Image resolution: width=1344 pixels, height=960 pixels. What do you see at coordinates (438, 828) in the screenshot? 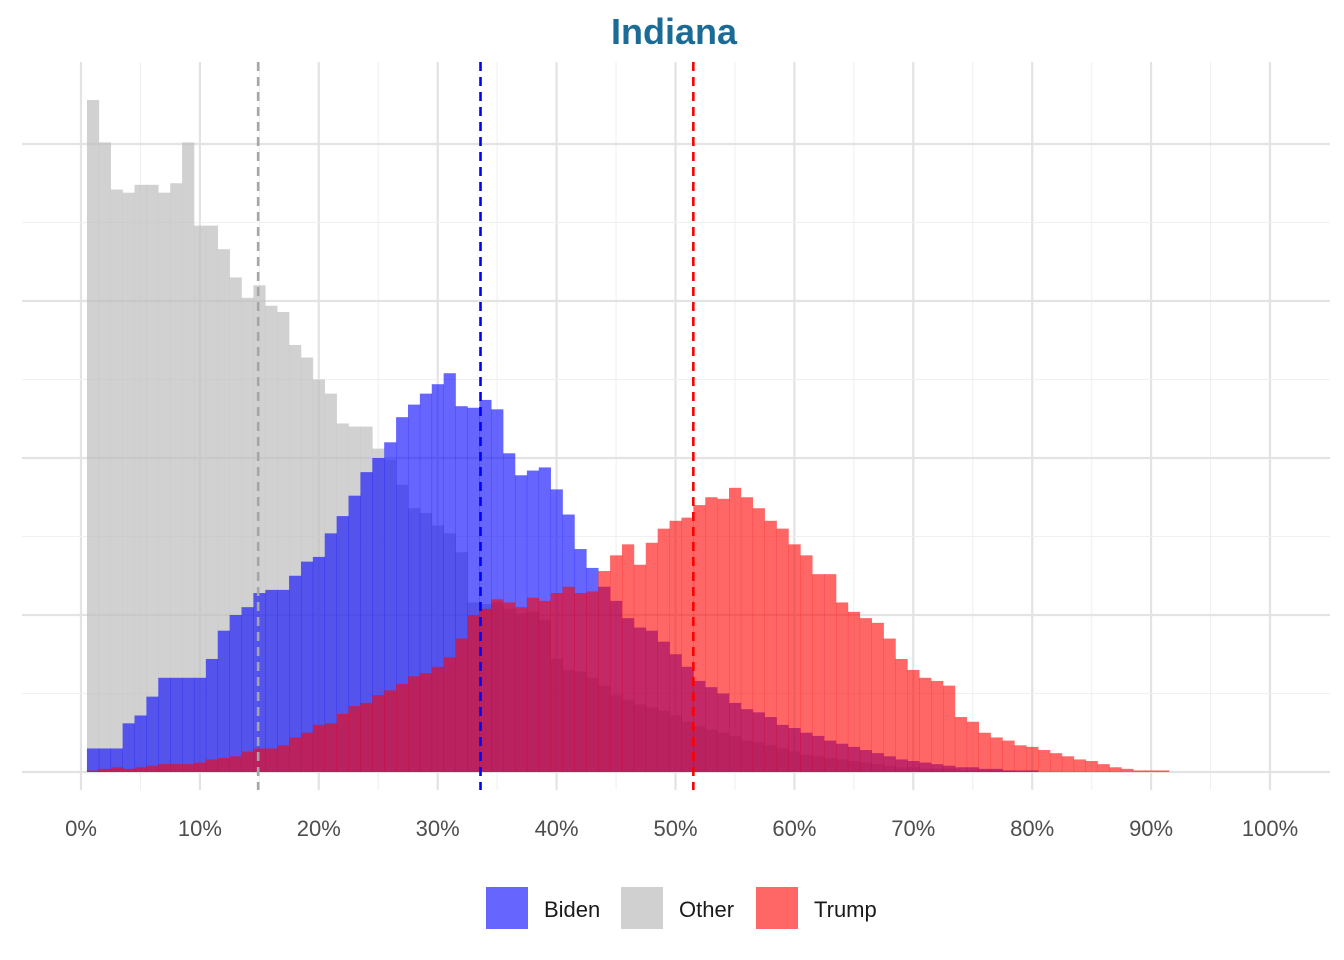
I see `x-tick-label: 30%` at bounding box center [438, 828].